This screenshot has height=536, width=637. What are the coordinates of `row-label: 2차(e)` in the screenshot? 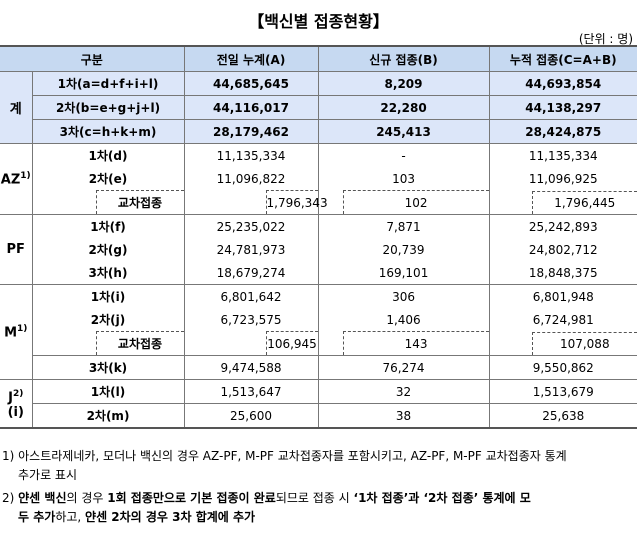 It's located at (107, 179).